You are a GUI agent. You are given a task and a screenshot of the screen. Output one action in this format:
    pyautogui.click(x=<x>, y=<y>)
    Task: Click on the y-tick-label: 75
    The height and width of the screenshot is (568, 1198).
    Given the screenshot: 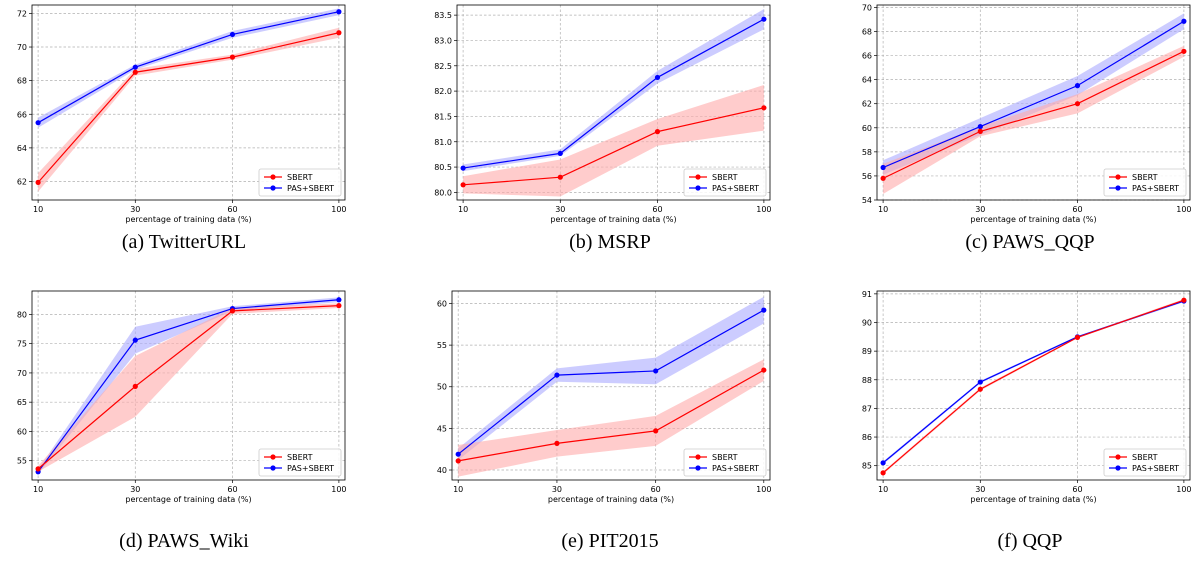 What is the action you would take?
    pyautogui.click(x=22, y=344)
    